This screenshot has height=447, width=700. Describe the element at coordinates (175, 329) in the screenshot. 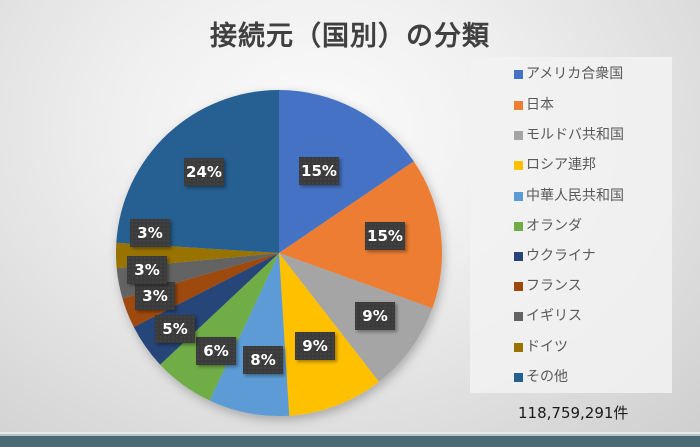

I see `data-label-ukraine: 5%` at that location.